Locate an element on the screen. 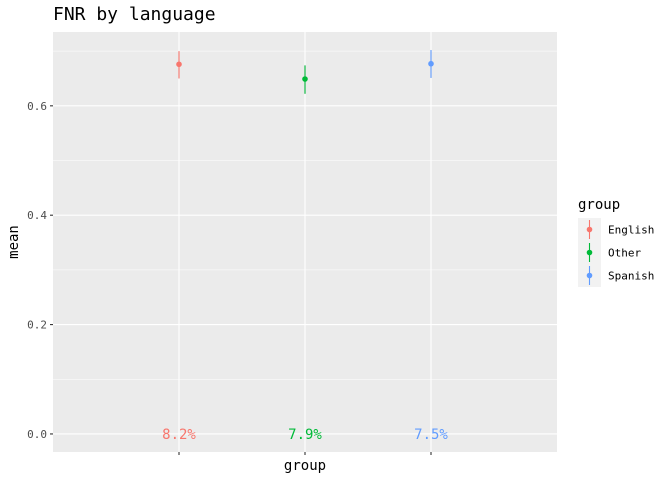  y-axis-title: mean is located at coordinates (14, 242).